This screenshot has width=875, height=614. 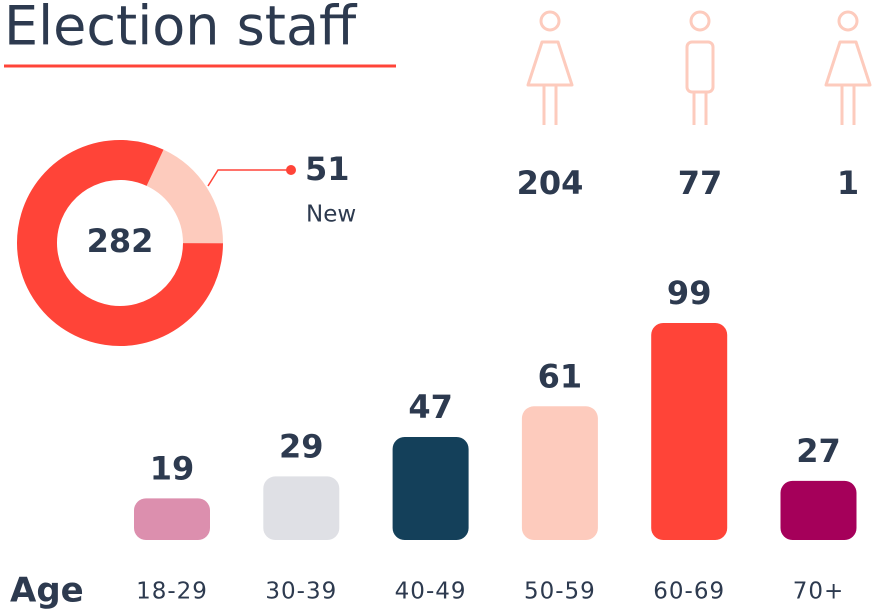 I want to click on donut-category-label: New, so click(x=331, y=215).